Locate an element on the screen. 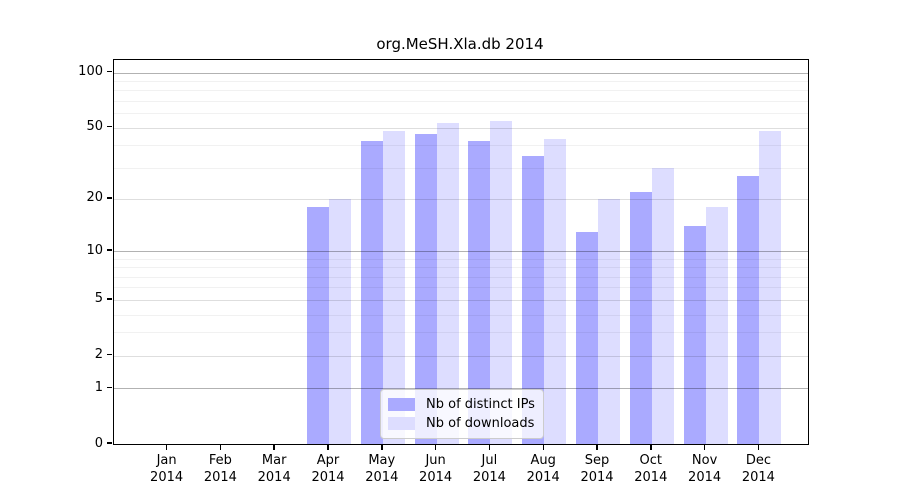 The image size is (900, 500). bar-nb-of-downloads-apr is located at coordinates (340, 321).